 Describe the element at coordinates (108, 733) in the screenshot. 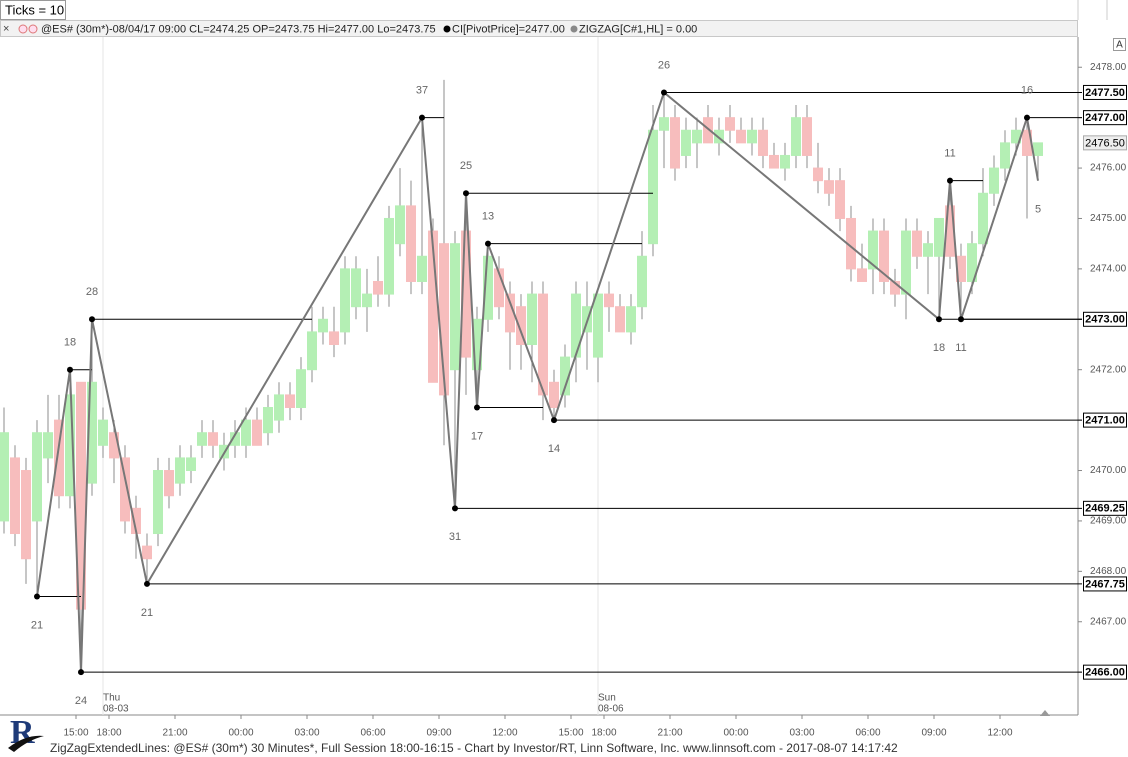

I see `x-tick-label: 18:00` at that location.